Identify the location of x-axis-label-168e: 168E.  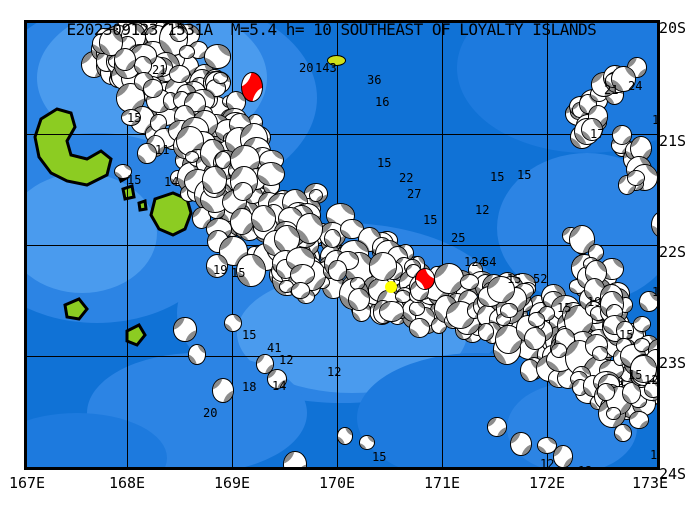
(127, 483).